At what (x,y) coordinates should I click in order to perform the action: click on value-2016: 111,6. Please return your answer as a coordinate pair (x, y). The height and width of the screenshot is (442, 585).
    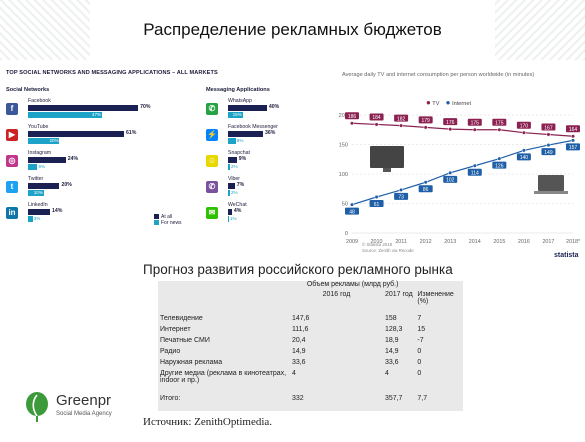
    Looking at the image, I should click on (300, 329).